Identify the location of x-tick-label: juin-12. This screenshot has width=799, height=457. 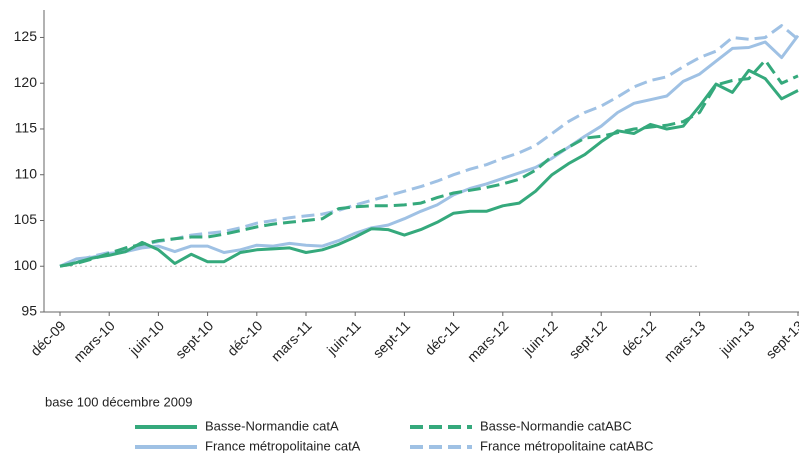
(540, 338).